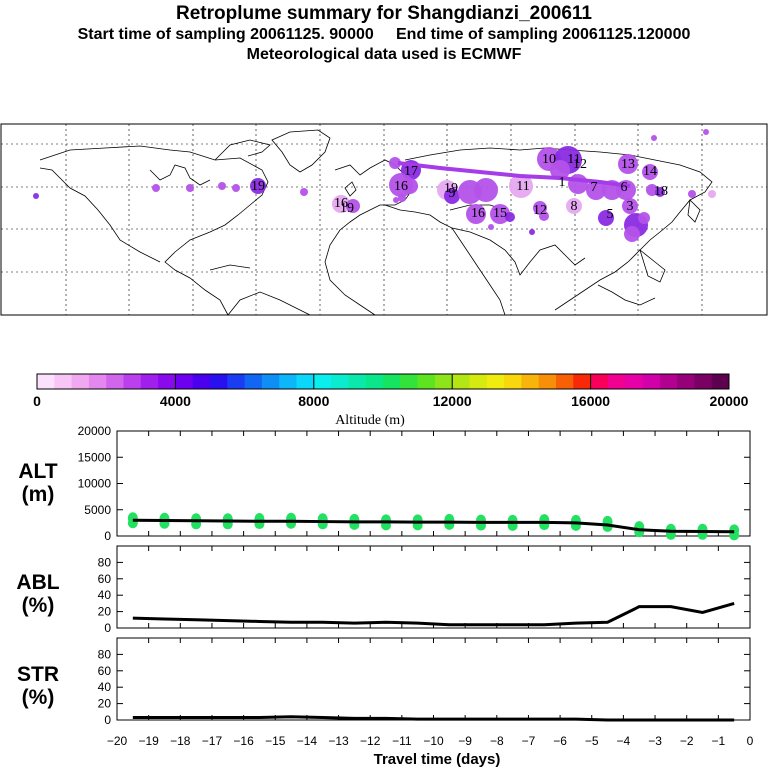  I want to click on altitude-colorbar: 0 4000 8000 12000 16000 20000, so click(391, 391).